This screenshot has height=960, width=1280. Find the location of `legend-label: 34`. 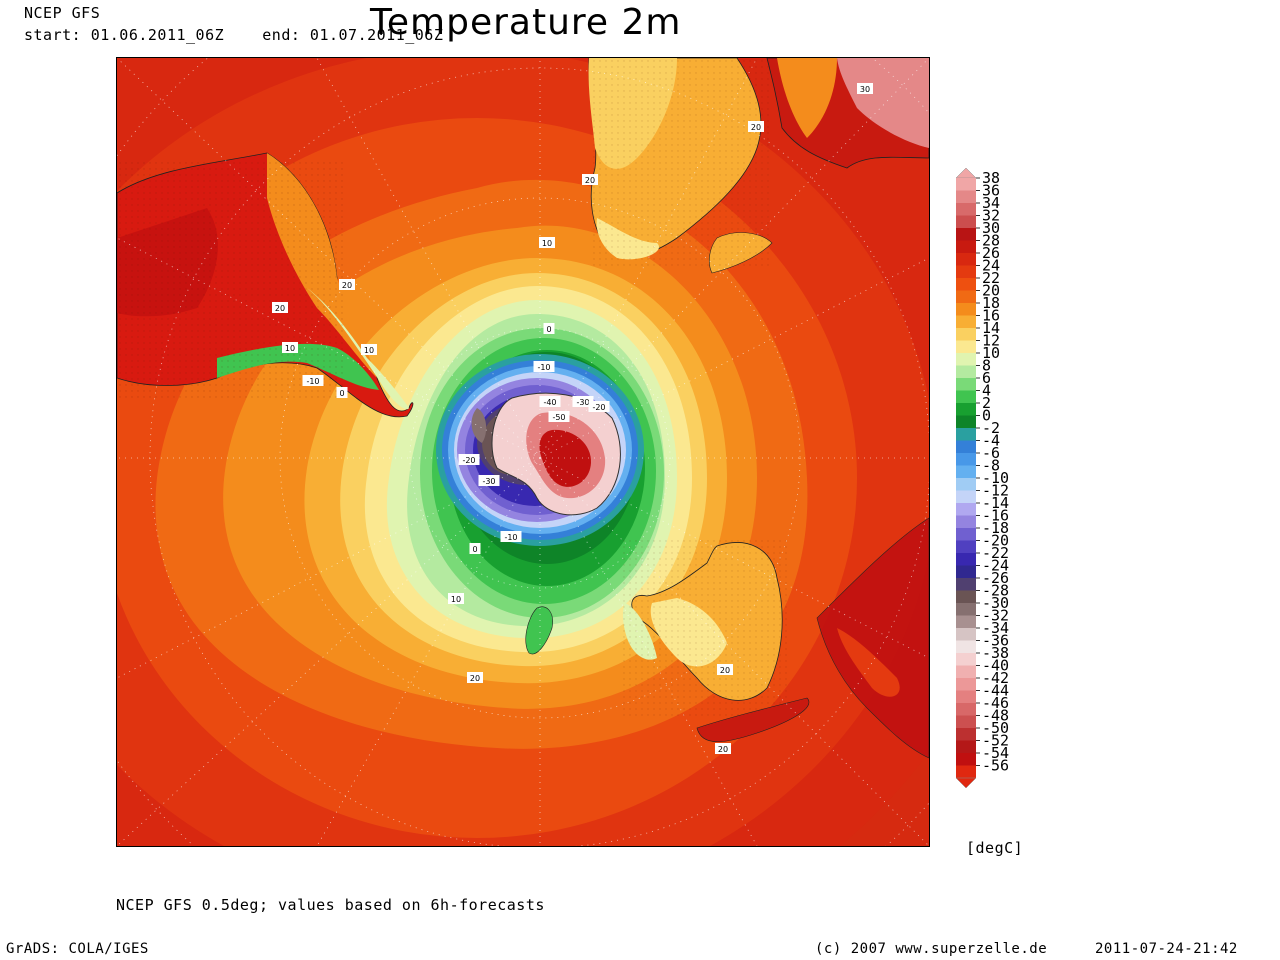

legend-label: 34 is located at coordinates (991, 203).